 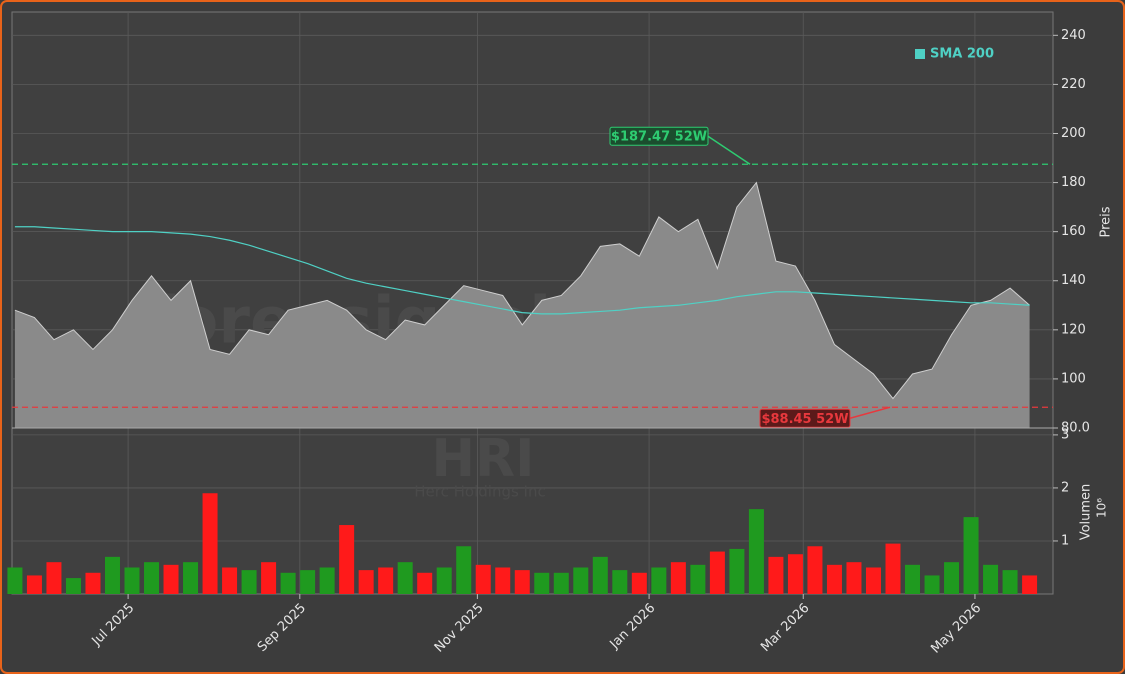 I want to click on annotation-label: $88.45 52W, so click(x=804, y=419).